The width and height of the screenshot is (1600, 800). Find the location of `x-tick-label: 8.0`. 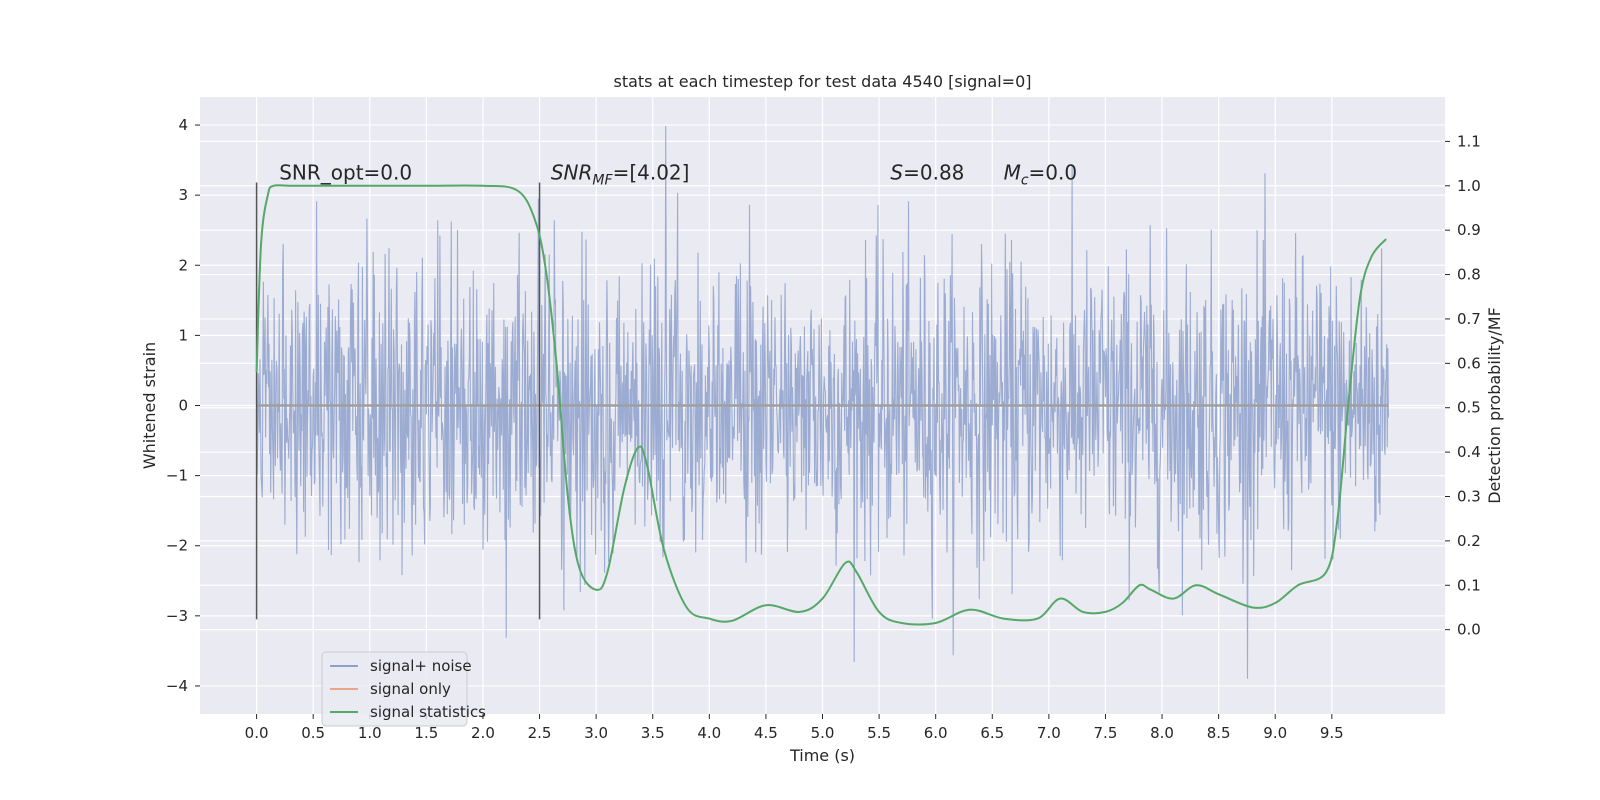

x-tick-label: 8.0 is located at coordinates (1162, 733).